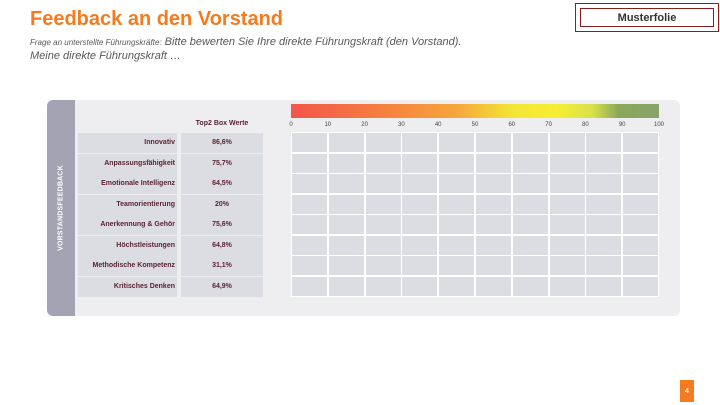 The height and width of the screenshot is (405, 720). Describe the element at coordinates (622, 125) in the screenshot. I see `scale-tick-label: 90` at that location.